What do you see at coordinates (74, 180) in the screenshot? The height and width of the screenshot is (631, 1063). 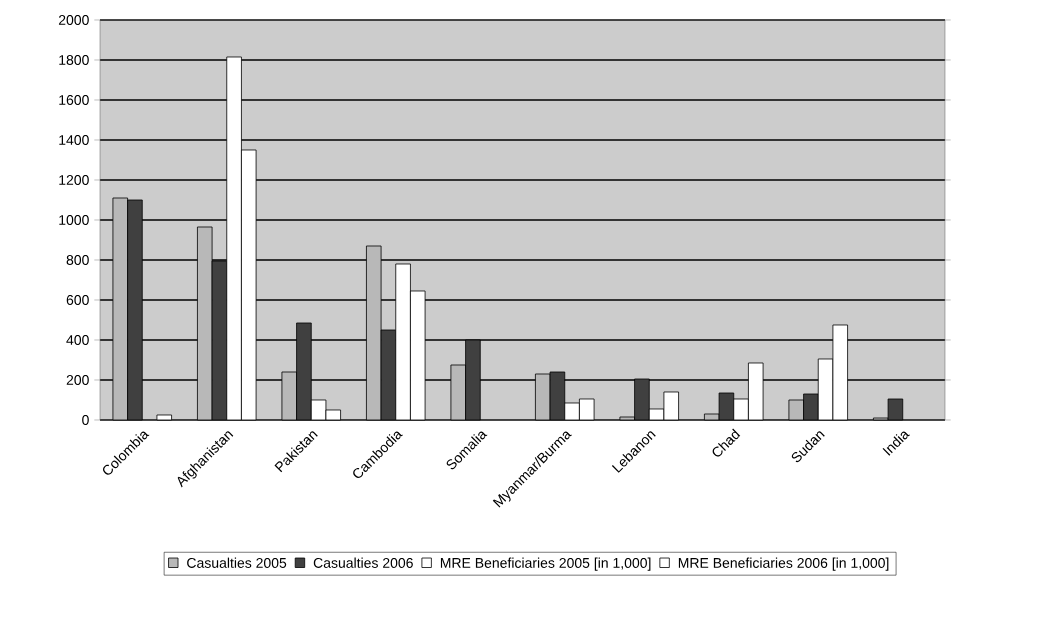 I see `y-tick-label: 1200` at bounding box center [74, 180].